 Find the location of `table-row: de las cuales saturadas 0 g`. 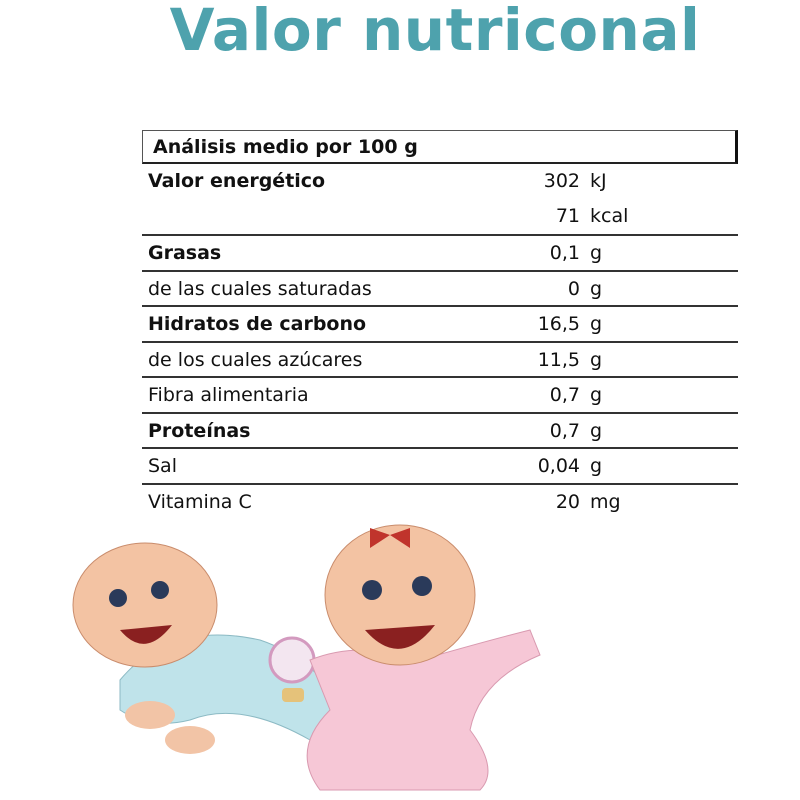

table-row: de las cuales saturadas 0 g is located at coordinates (440, 289).